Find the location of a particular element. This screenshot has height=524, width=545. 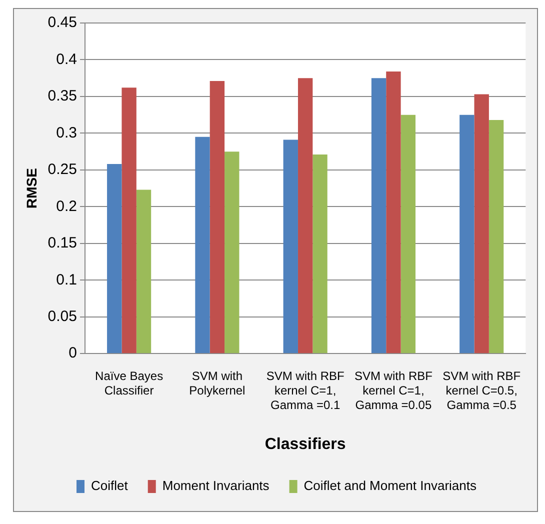

x-tick-label: SVM with Polykernel is located at coordinates (217, 383).